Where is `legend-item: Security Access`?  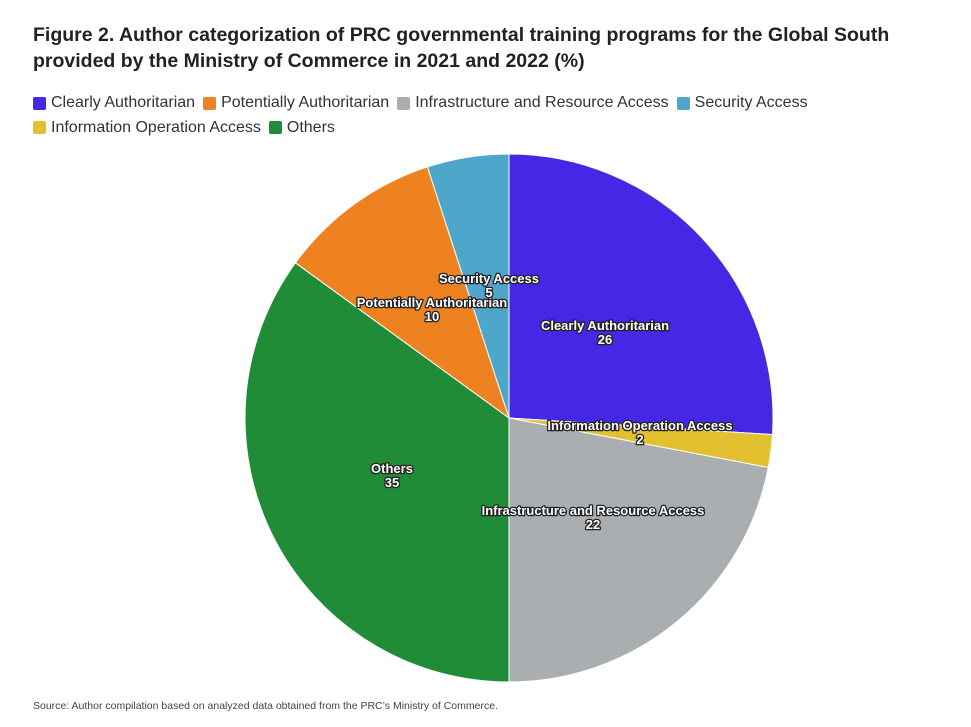 legend-item: Security Access is located at coordinates (742, 103).